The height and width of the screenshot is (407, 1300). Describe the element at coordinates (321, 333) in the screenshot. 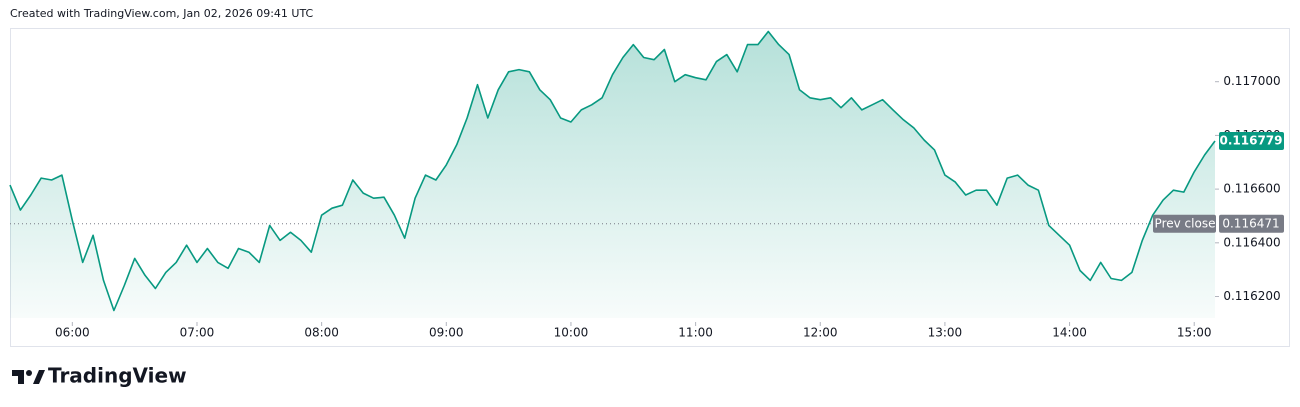

I see `x-tick-label: 08:00` at that location.